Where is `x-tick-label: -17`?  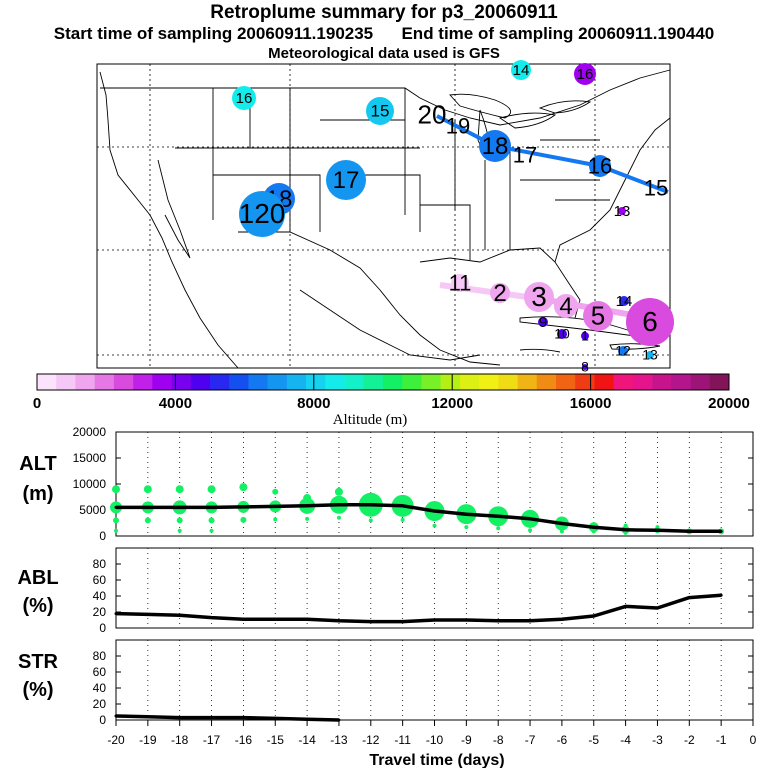 x-tick-label: -17 is located at coordinates (212, 740).